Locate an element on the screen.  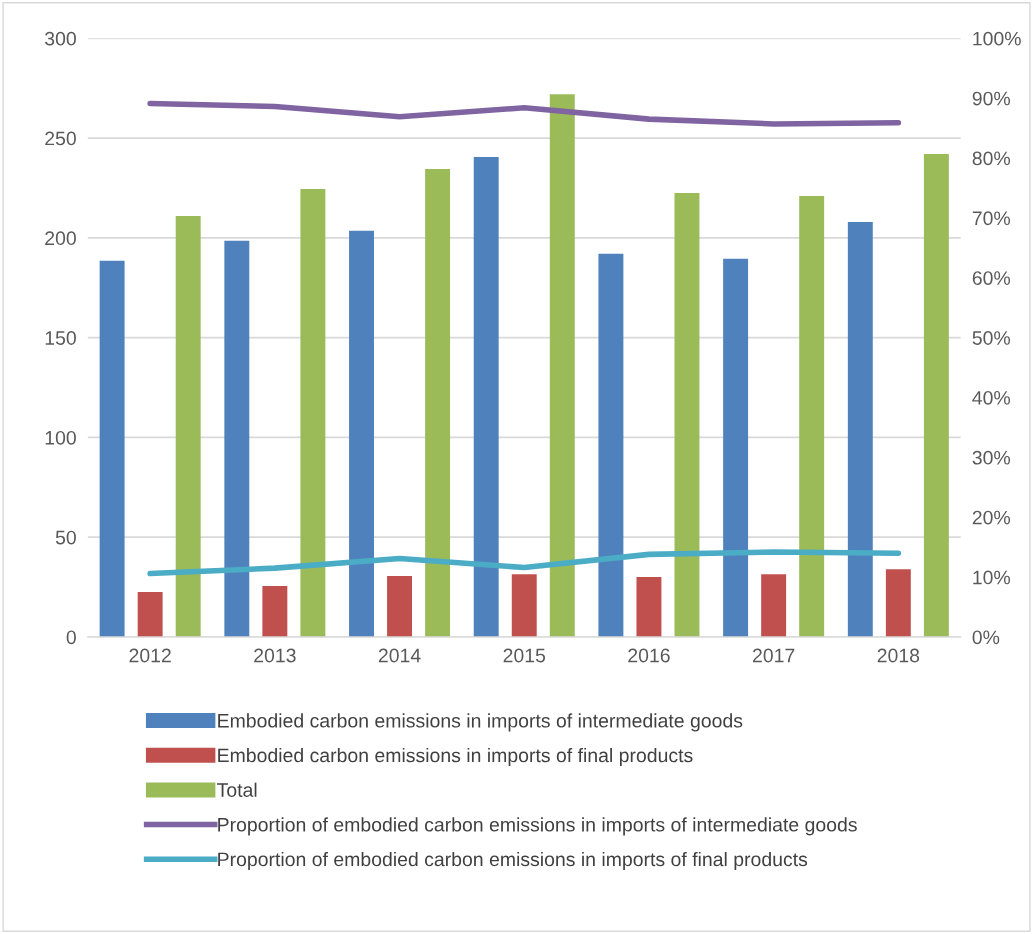
y2-tick-label: 30% is located at coordinates (991, 457).